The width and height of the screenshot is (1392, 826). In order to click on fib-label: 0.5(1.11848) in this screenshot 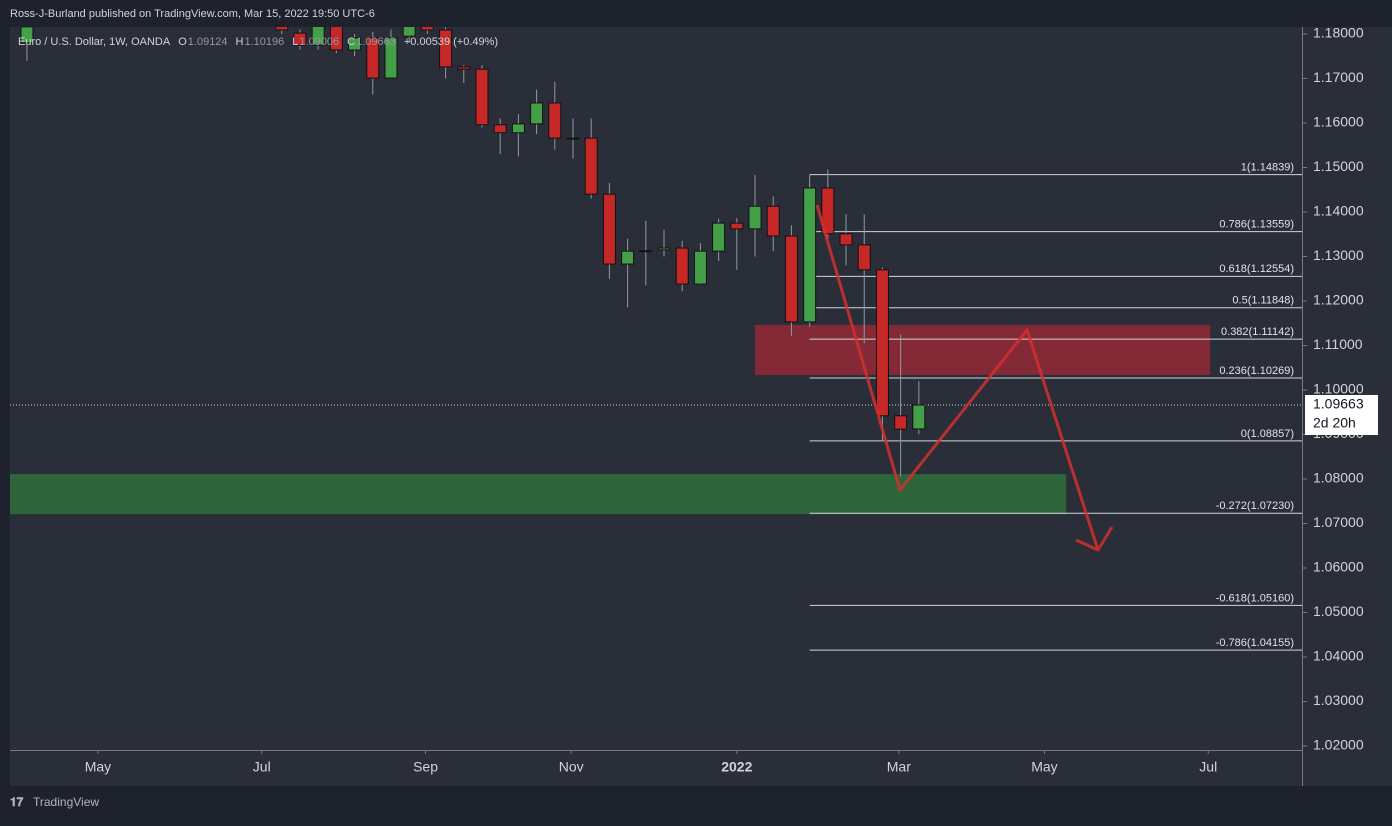, I will do `click(1263, 301)`.